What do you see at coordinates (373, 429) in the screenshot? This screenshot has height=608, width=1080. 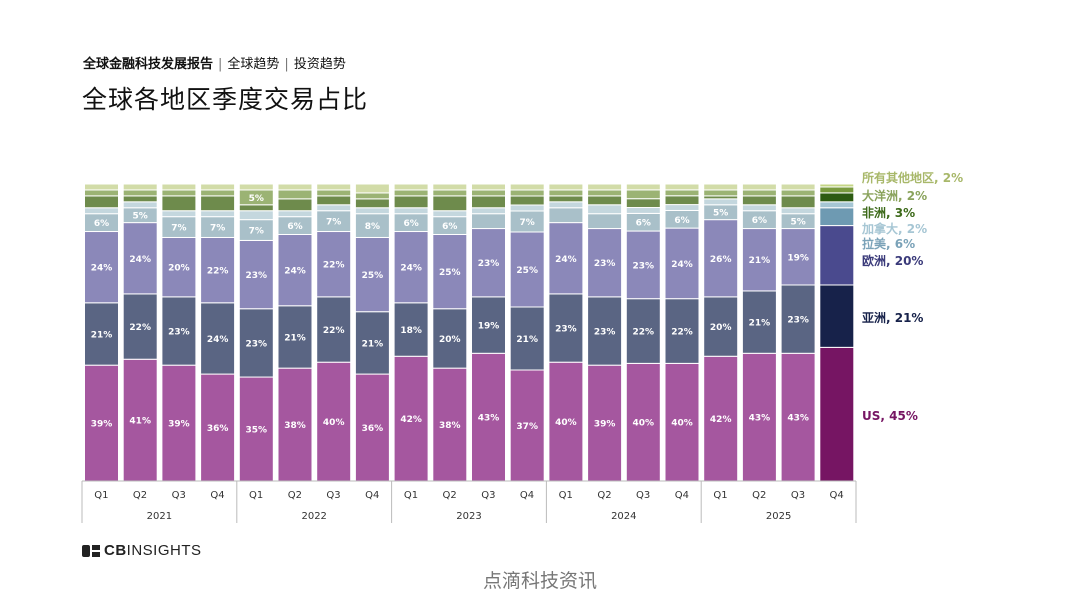 I see `data-label: 36%` at bounding box center [373, 429].